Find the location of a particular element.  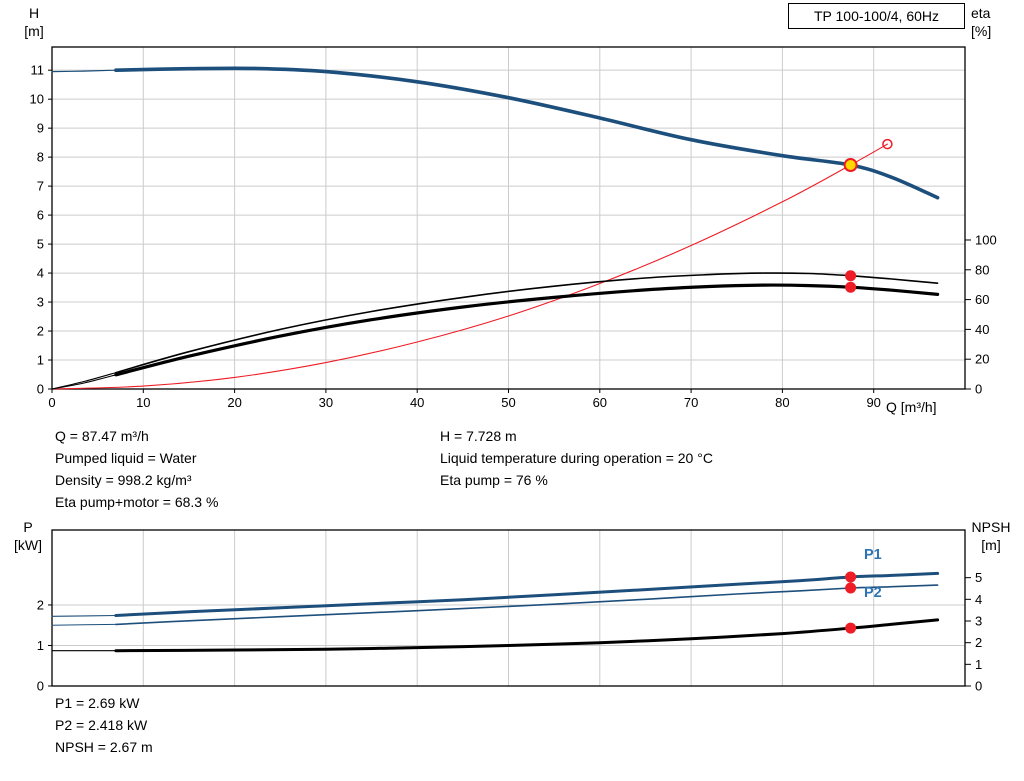

p-axis-unit: [kW] is located at coordinates (28, 545).